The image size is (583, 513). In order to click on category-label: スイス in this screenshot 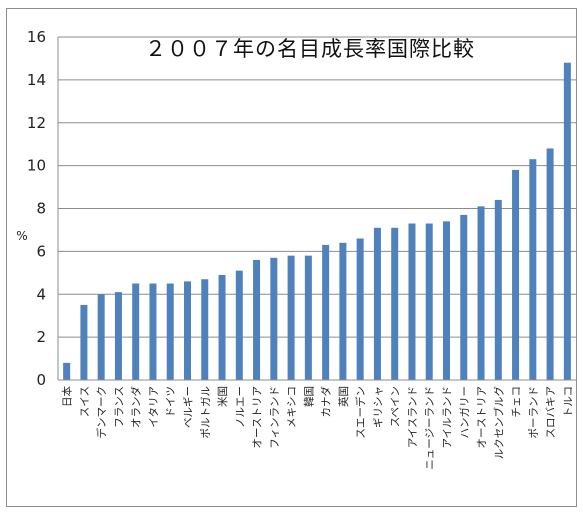, I will do `click(85, 401)`.